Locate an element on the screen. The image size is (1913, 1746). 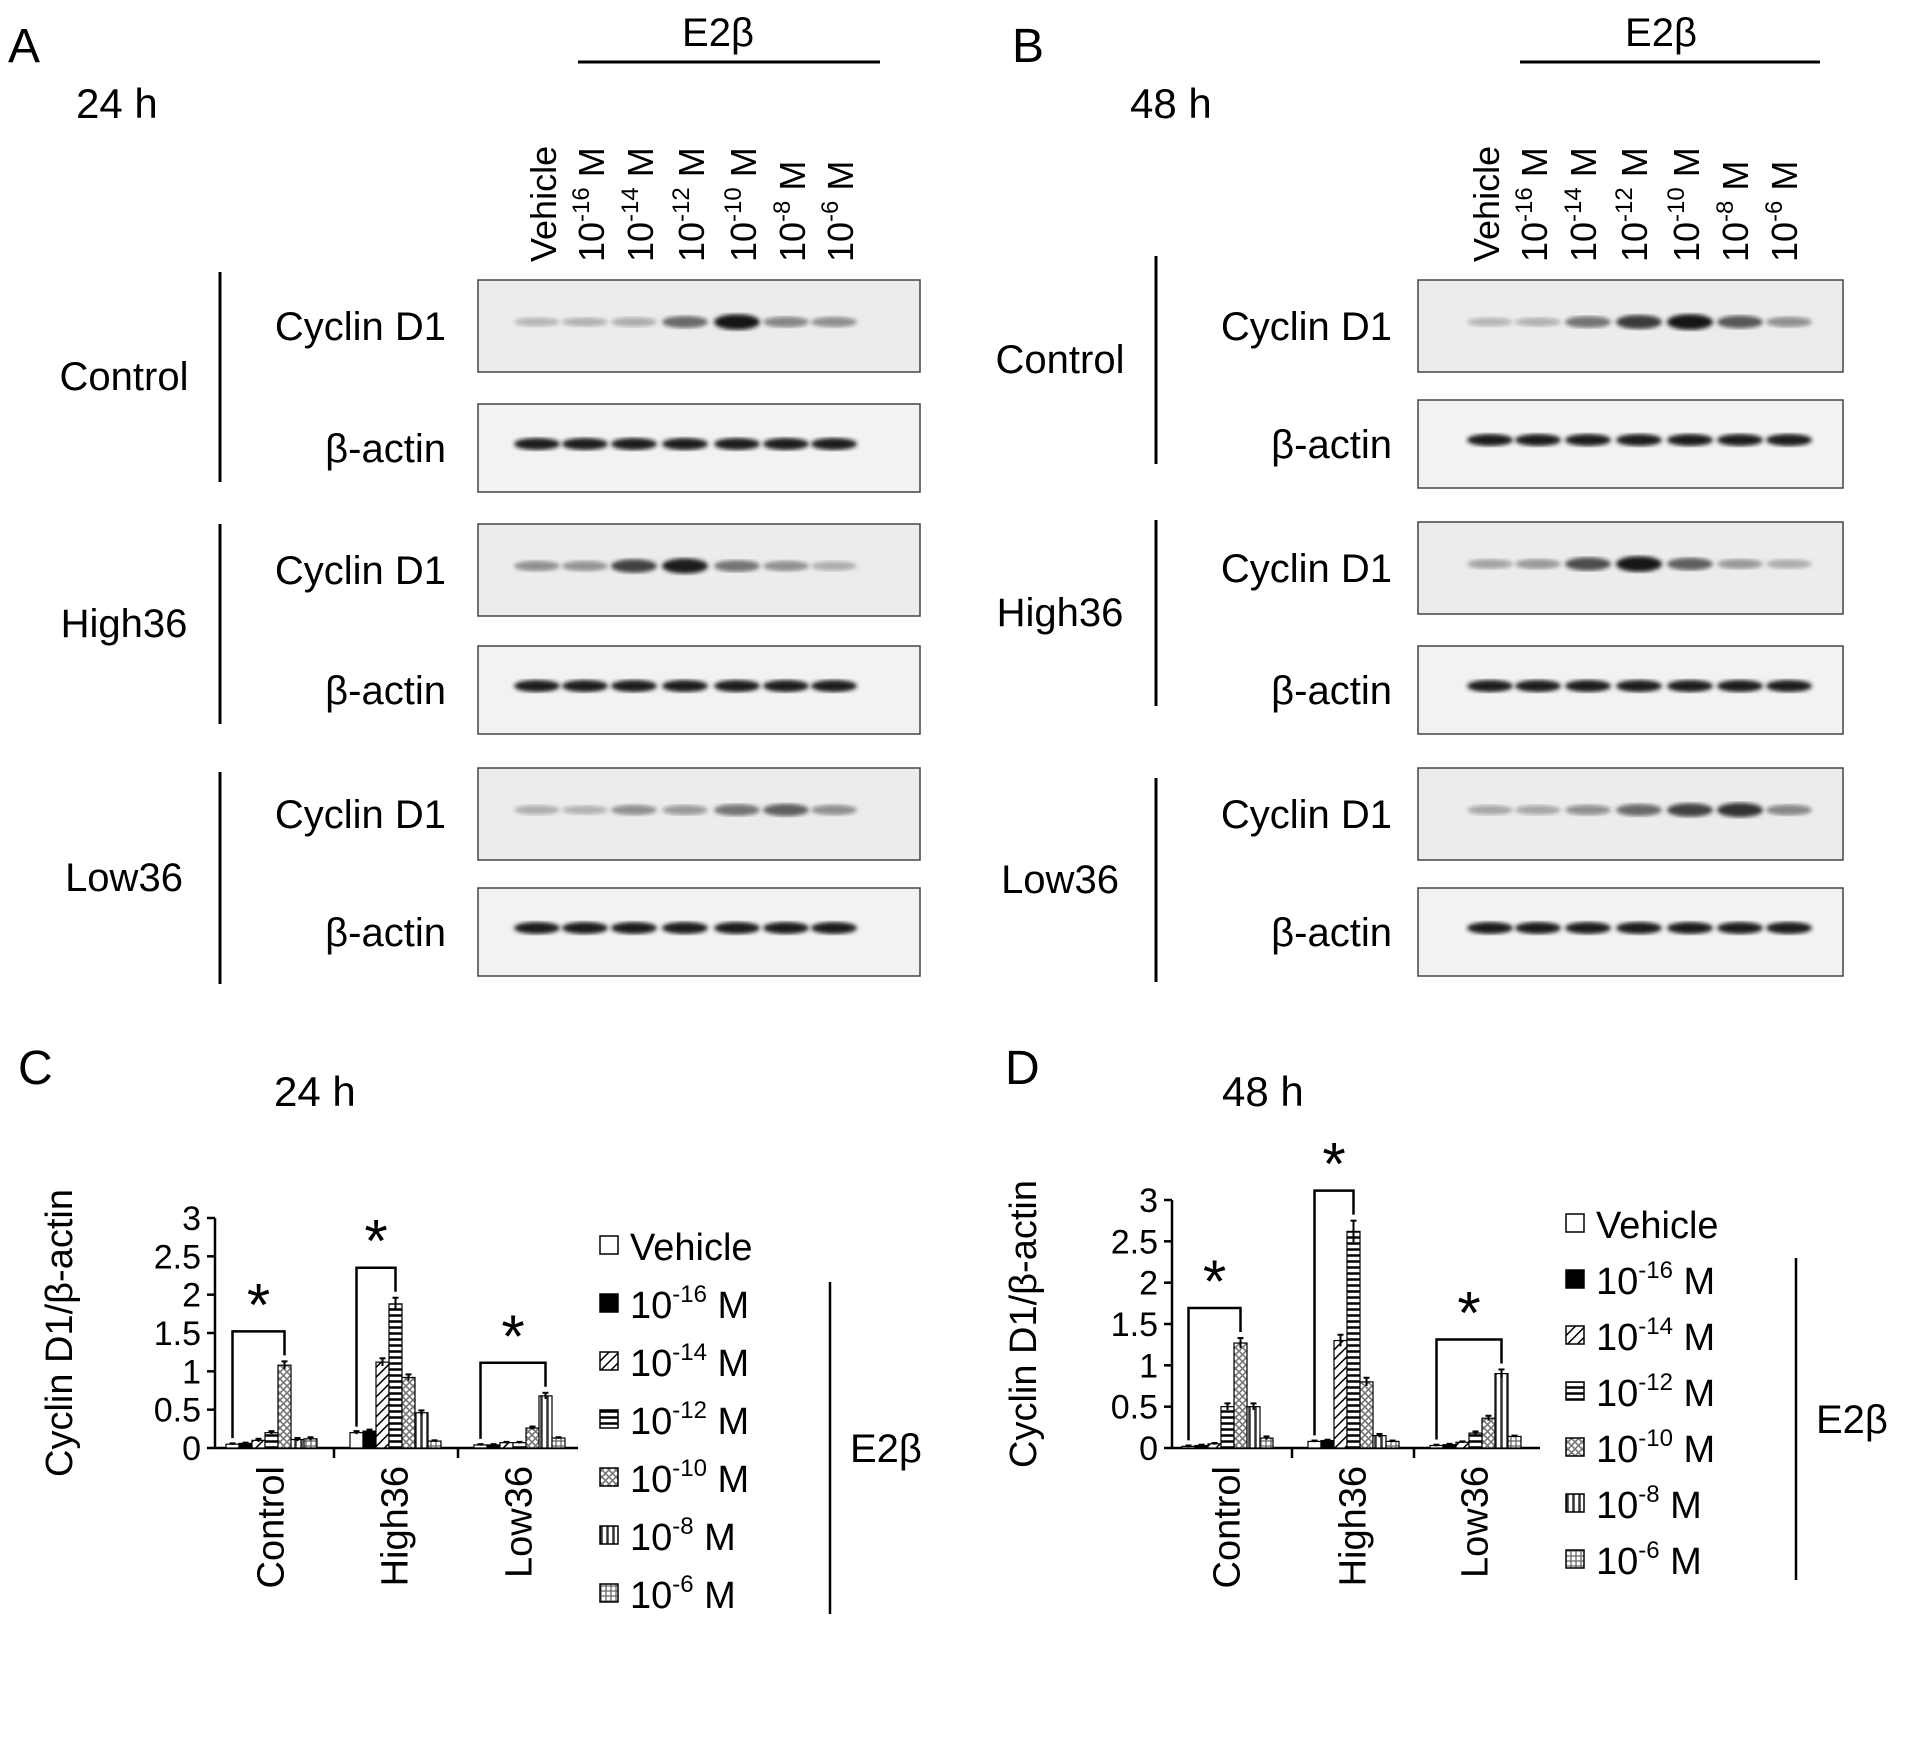
legend-label-3: 10-10 M is located at coordinates (1655, 1448).